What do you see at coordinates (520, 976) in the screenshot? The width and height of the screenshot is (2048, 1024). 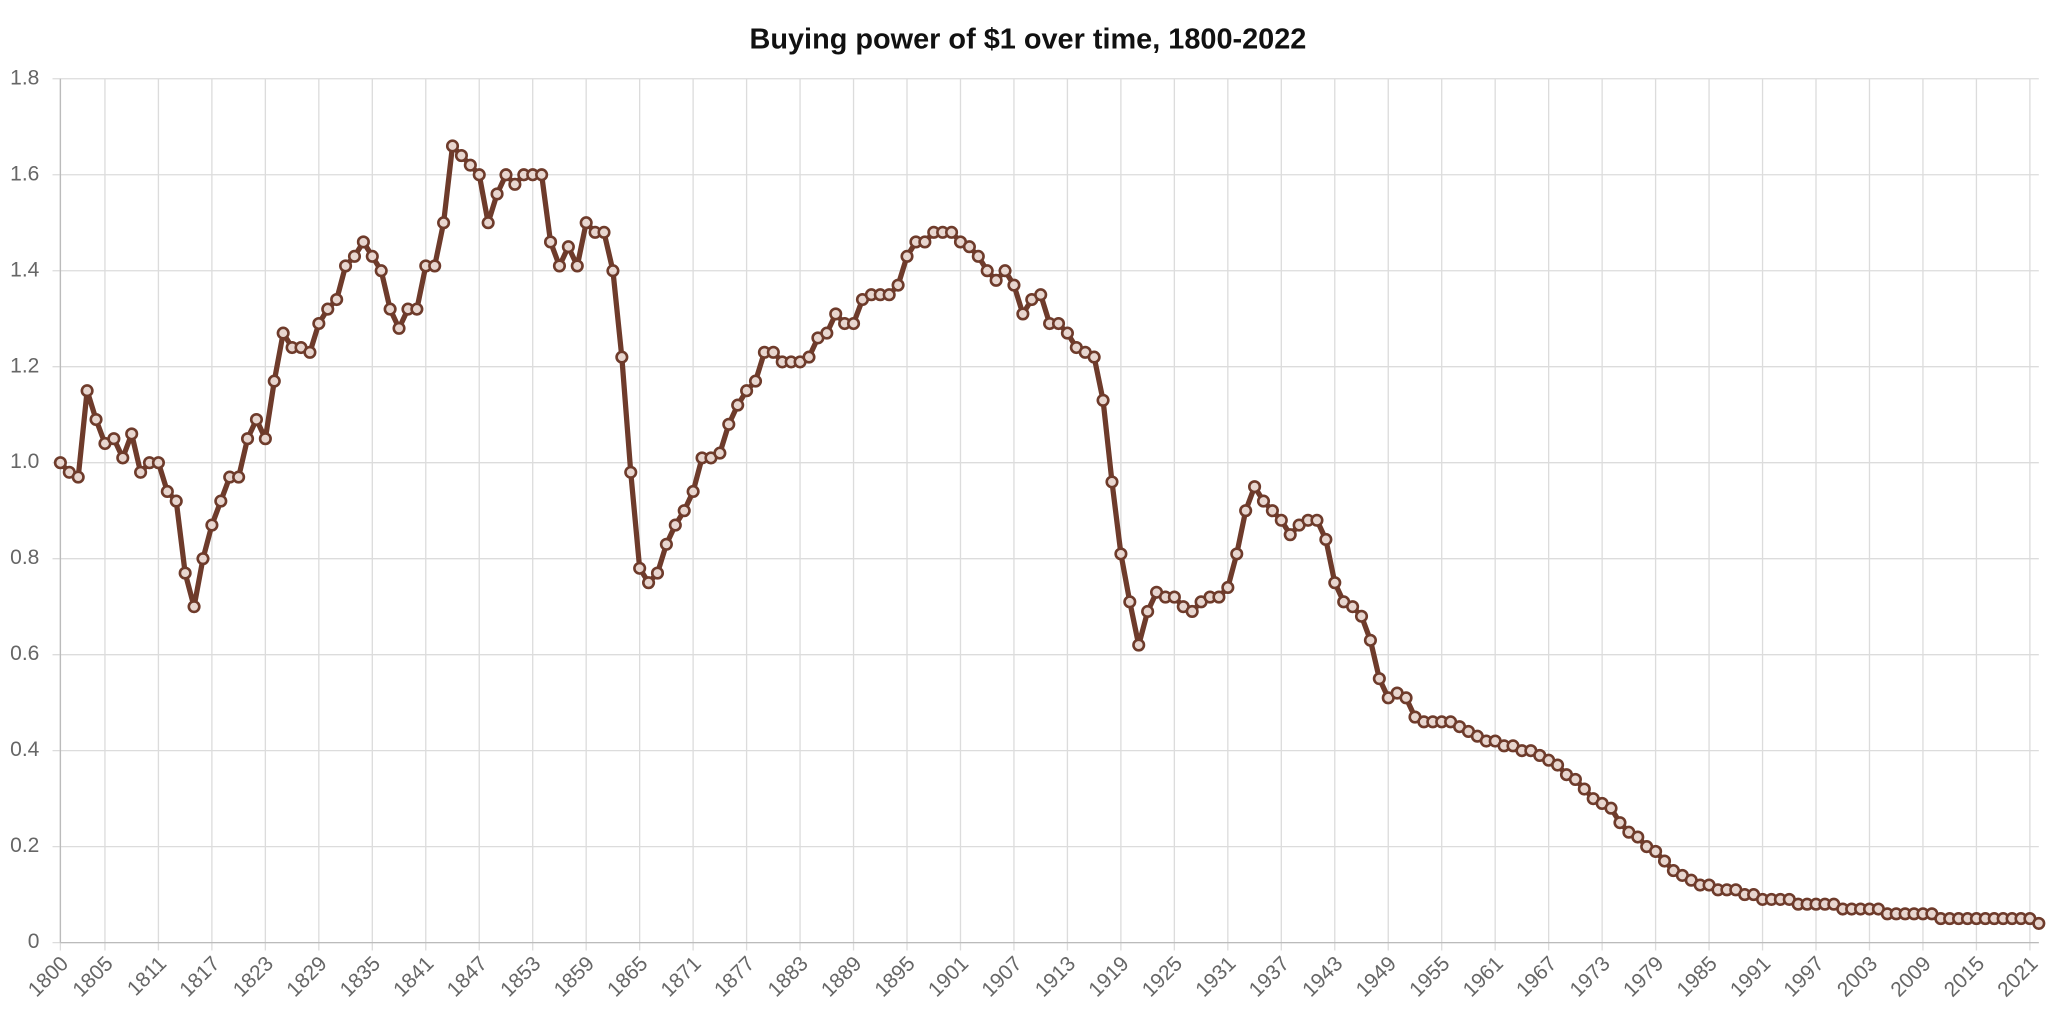 I see `x-tick-label: 1853` at bounding box center [520, 976].